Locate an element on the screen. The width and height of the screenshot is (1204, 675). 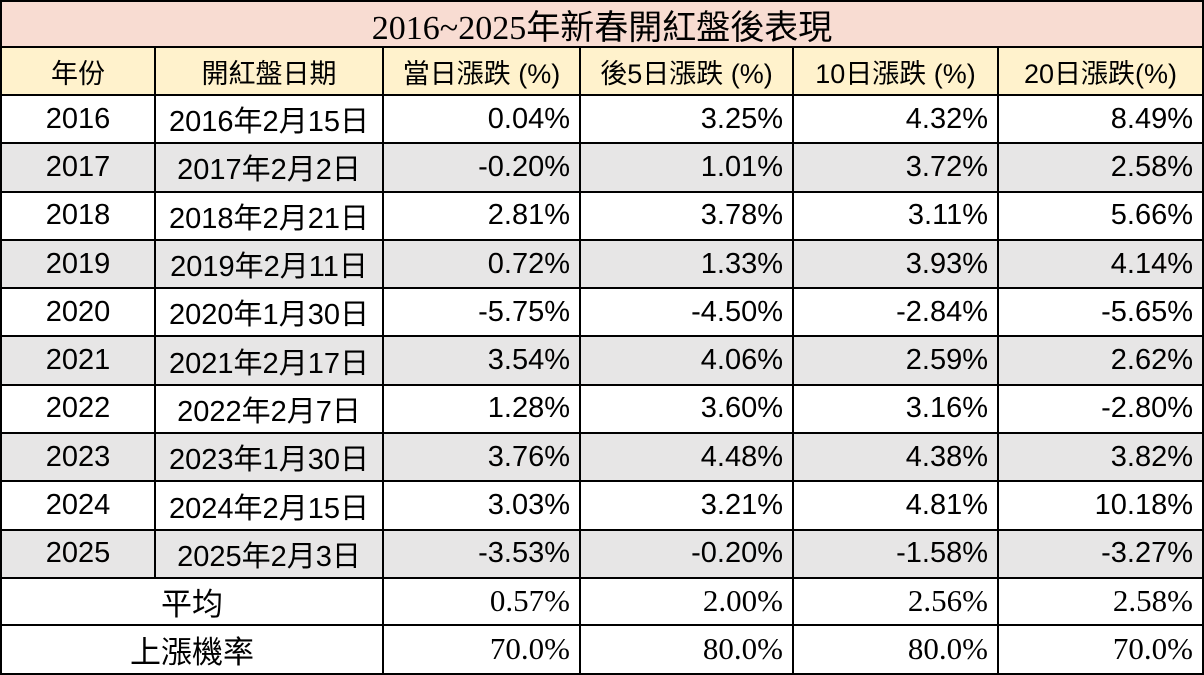
change-value-cell: -1.58% is located at coordinates (896, 554).